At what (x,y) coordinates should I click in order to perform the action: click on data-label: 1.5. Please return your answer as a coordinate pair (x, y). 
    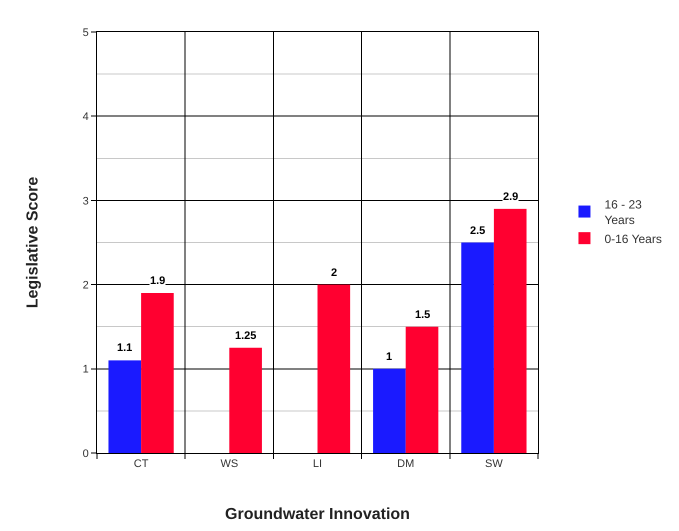
    Looking at the image, I should click on (422, 315).